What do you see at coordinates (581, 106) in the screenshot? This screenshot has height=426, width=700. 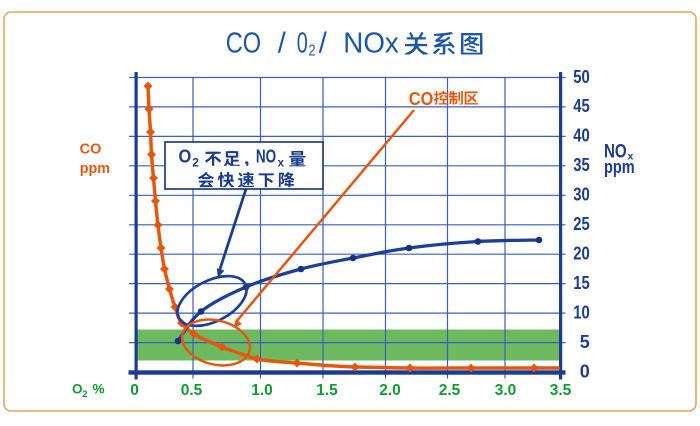 I see `svg-text: 45` at bounding box center [581, 106].